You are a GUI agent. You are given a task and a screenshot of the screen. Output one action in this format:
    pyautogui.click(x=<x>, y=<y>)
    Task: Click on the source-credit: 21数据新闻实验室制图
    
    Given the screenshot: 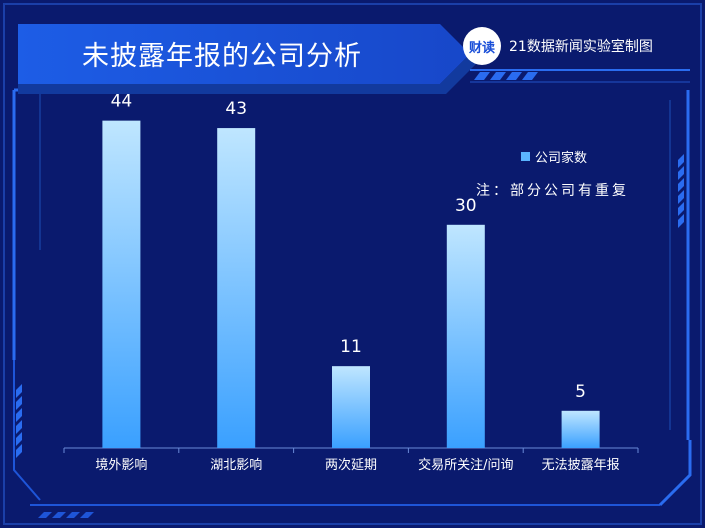 What is the action you would take?
    pyautogui.click(x=581, y=47)
    